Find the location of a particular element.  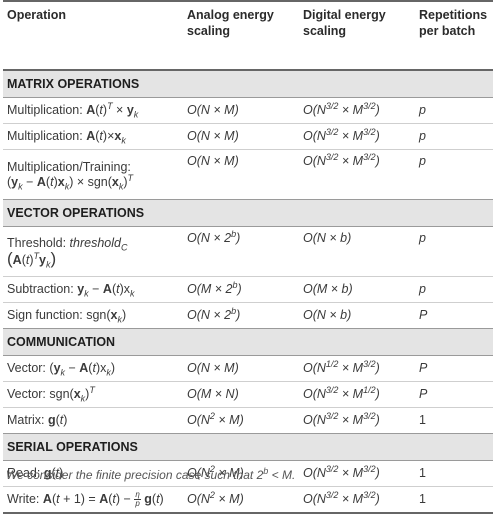

table-row: Read: g(t) O(N2 × M) O(N3/2 × M3/2) 1 is located at coordinates (248, 473).